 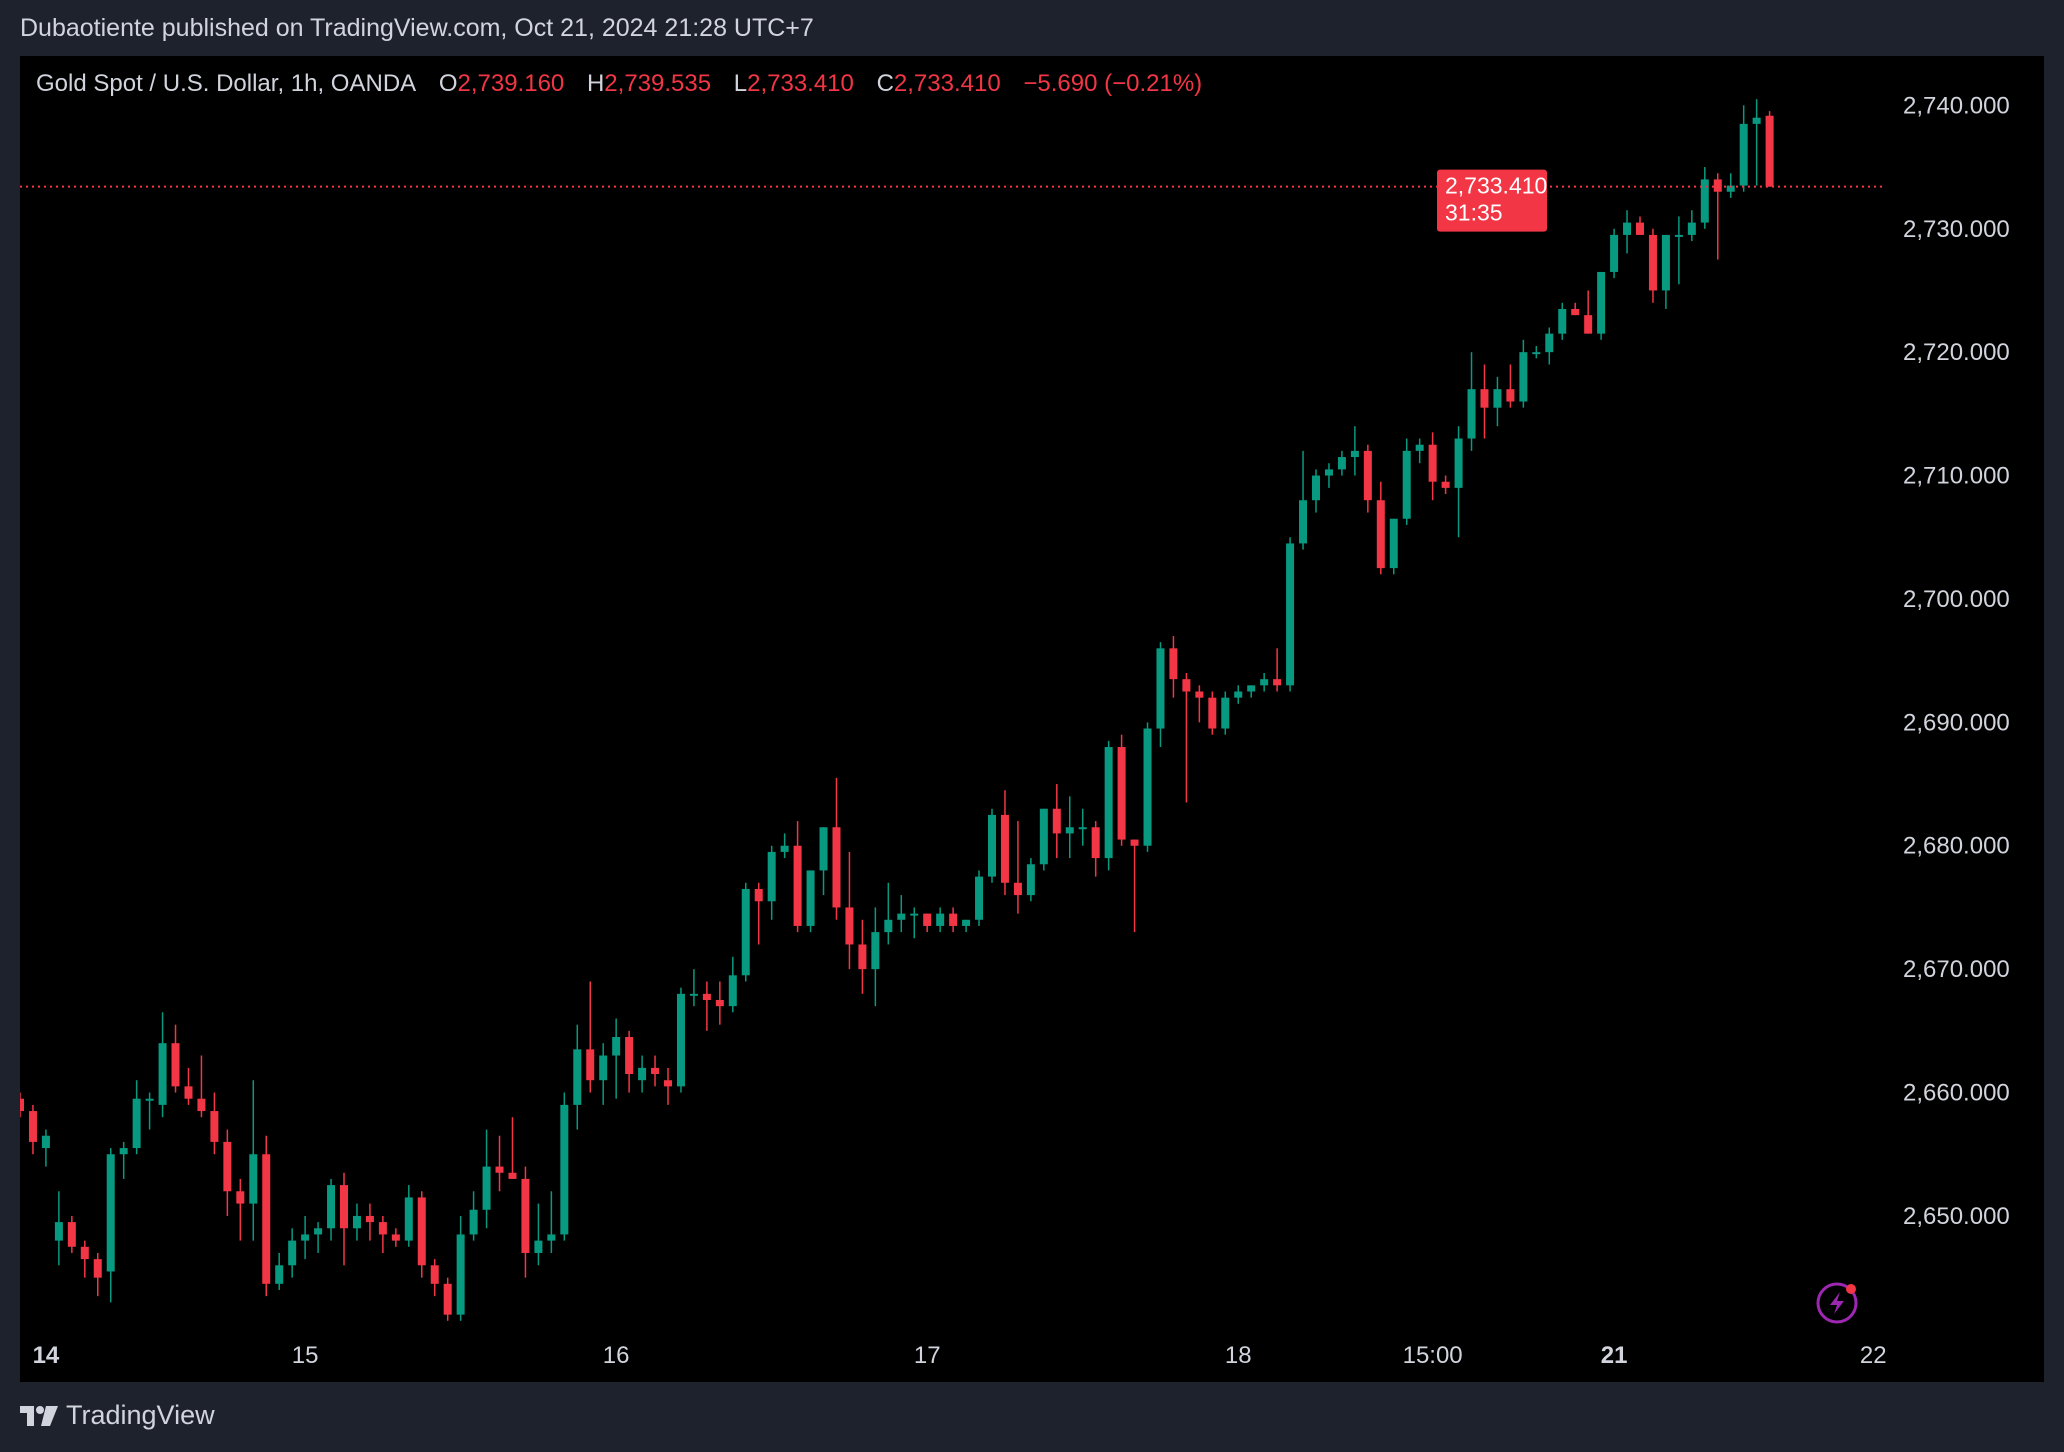 I want to click on x-tick-label: 17, so click(x=927, y=1355).